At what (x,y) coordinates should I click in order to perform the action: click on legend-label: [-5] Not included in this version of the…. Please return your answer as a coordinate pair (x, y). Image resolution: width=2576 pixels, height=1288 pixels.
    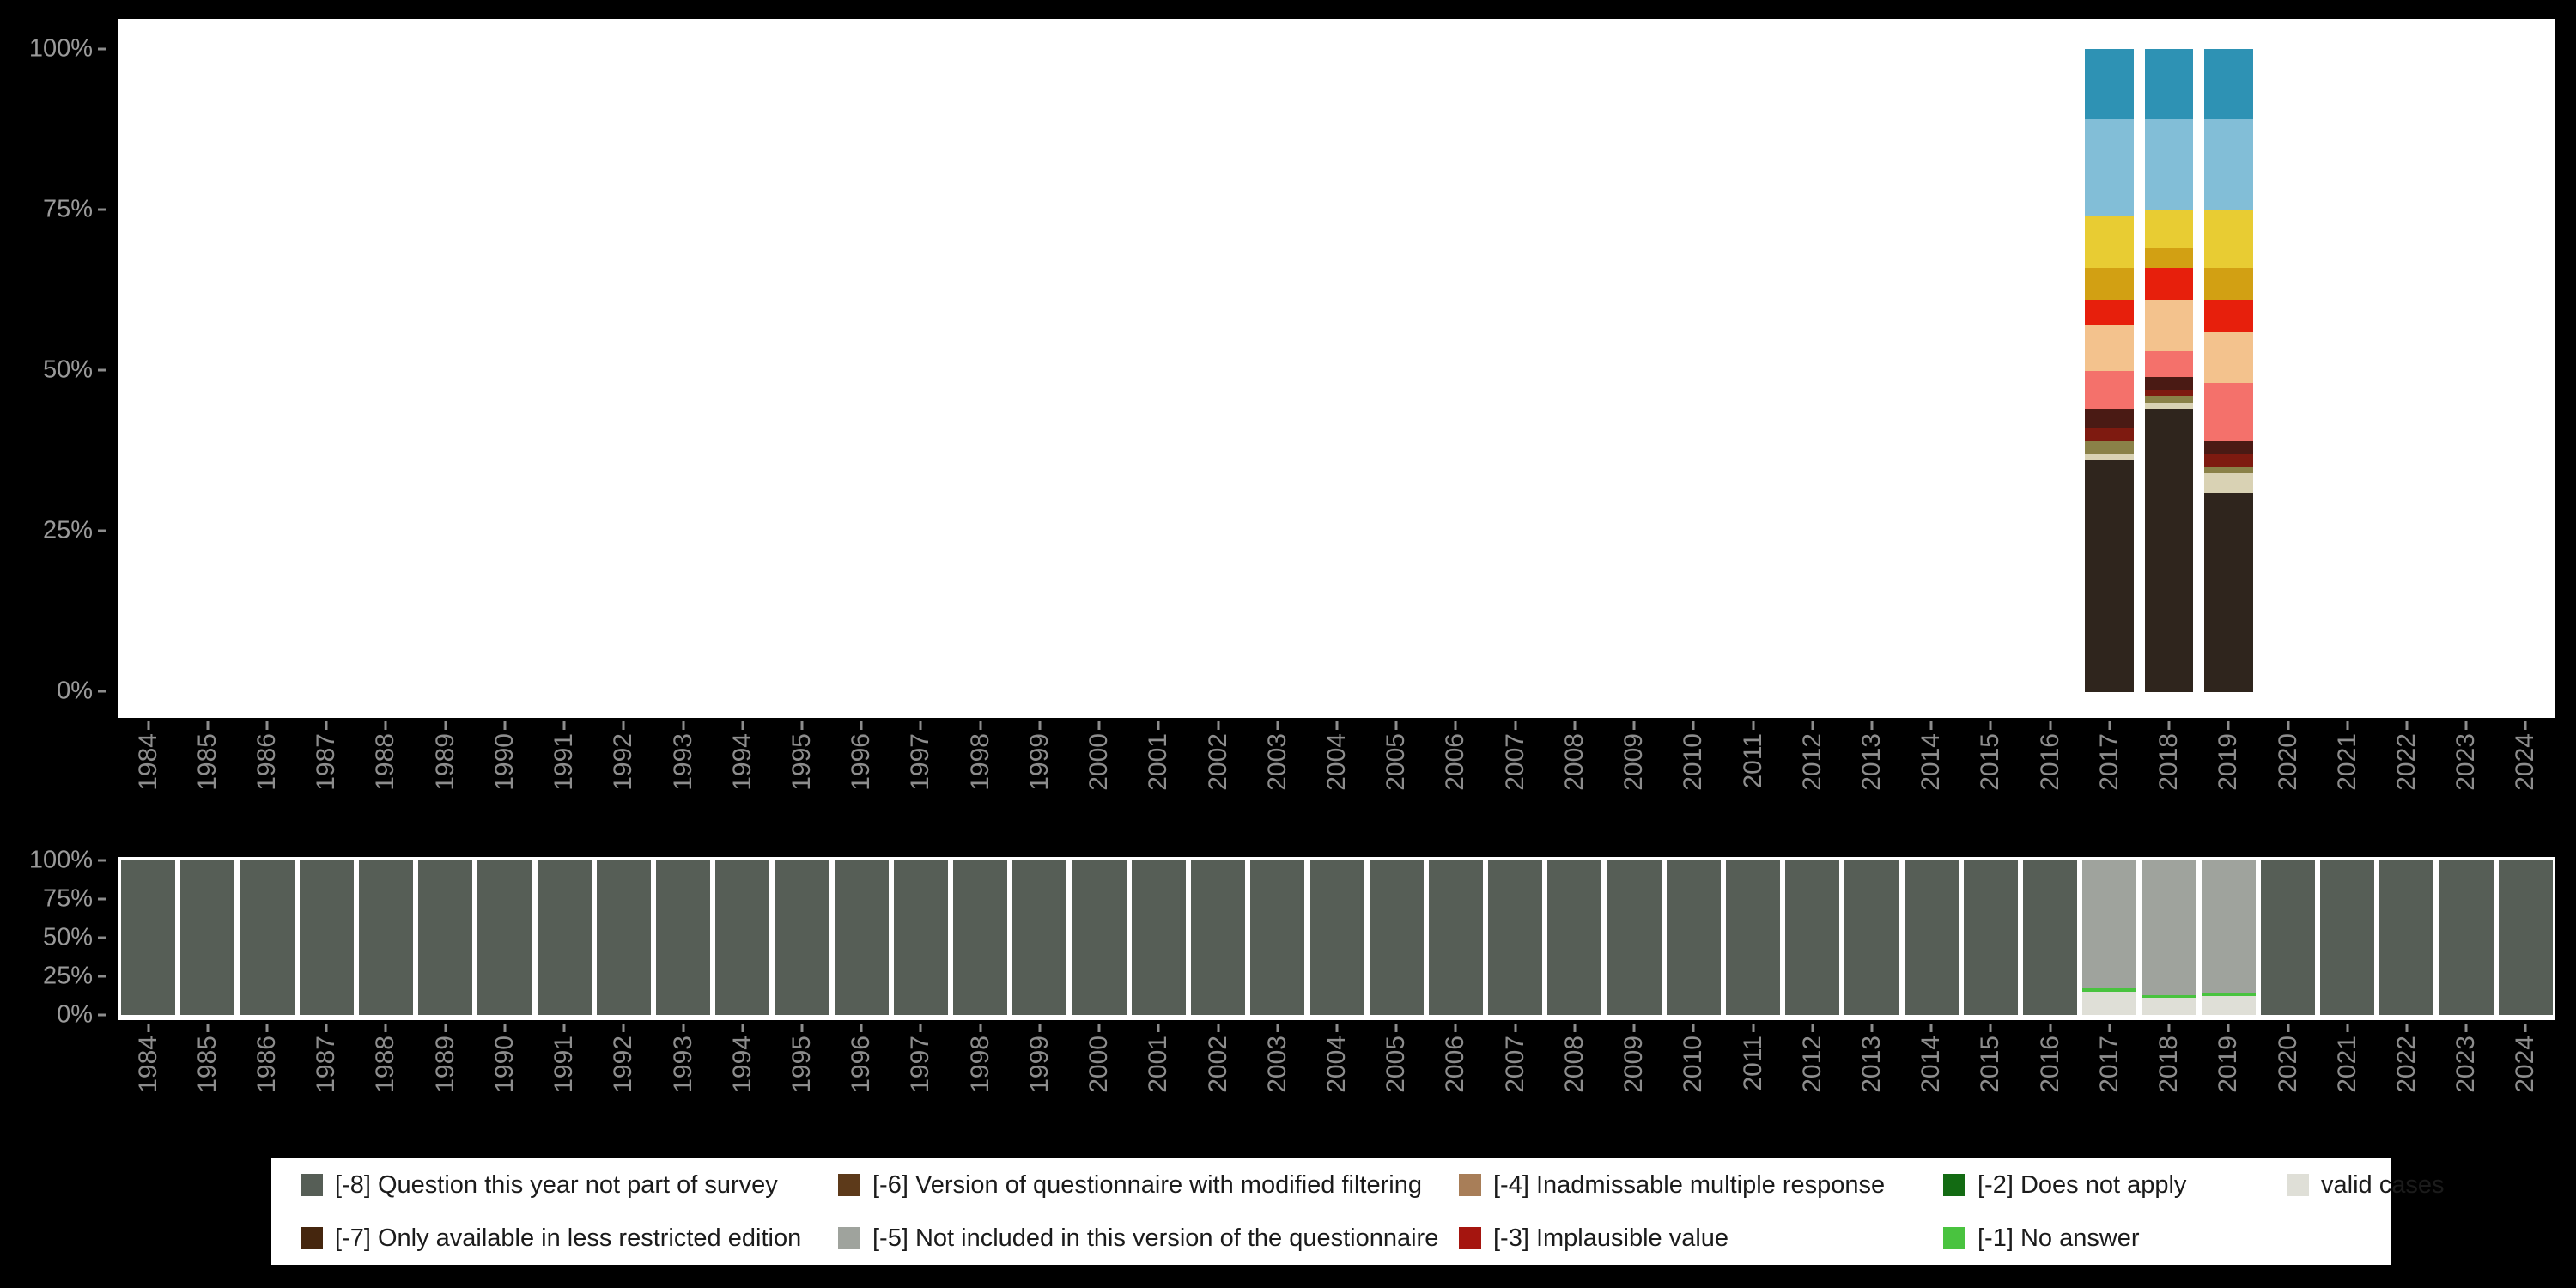
    Looking at the image, I should click on (1155, 1238).